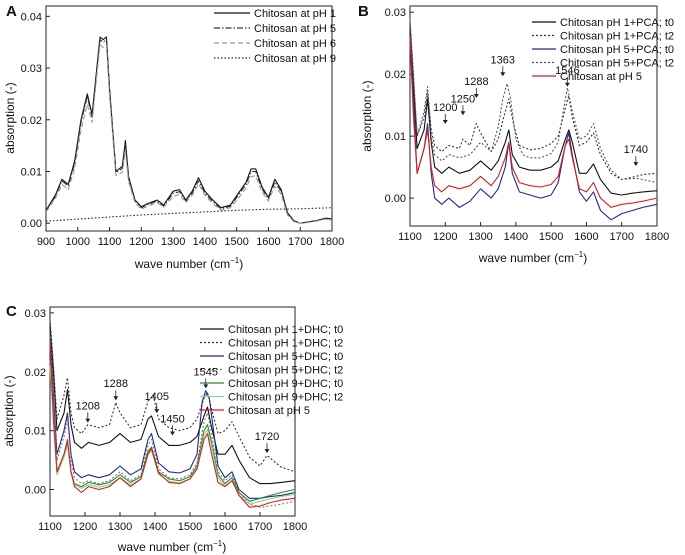 This screenshot has height=555, width=685. I want to click on panel-letter-c: C, so click(11, 311).